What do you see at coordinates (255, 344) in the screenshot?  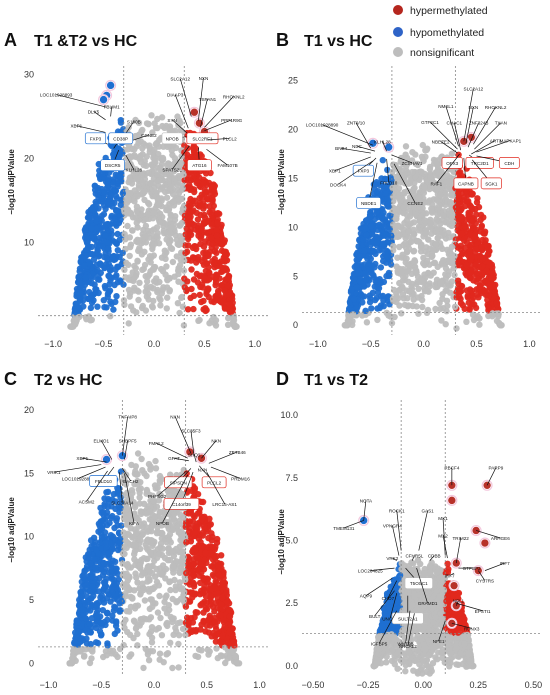 I see `x-tick-label: 1.0` at bounding box center [255, 344].